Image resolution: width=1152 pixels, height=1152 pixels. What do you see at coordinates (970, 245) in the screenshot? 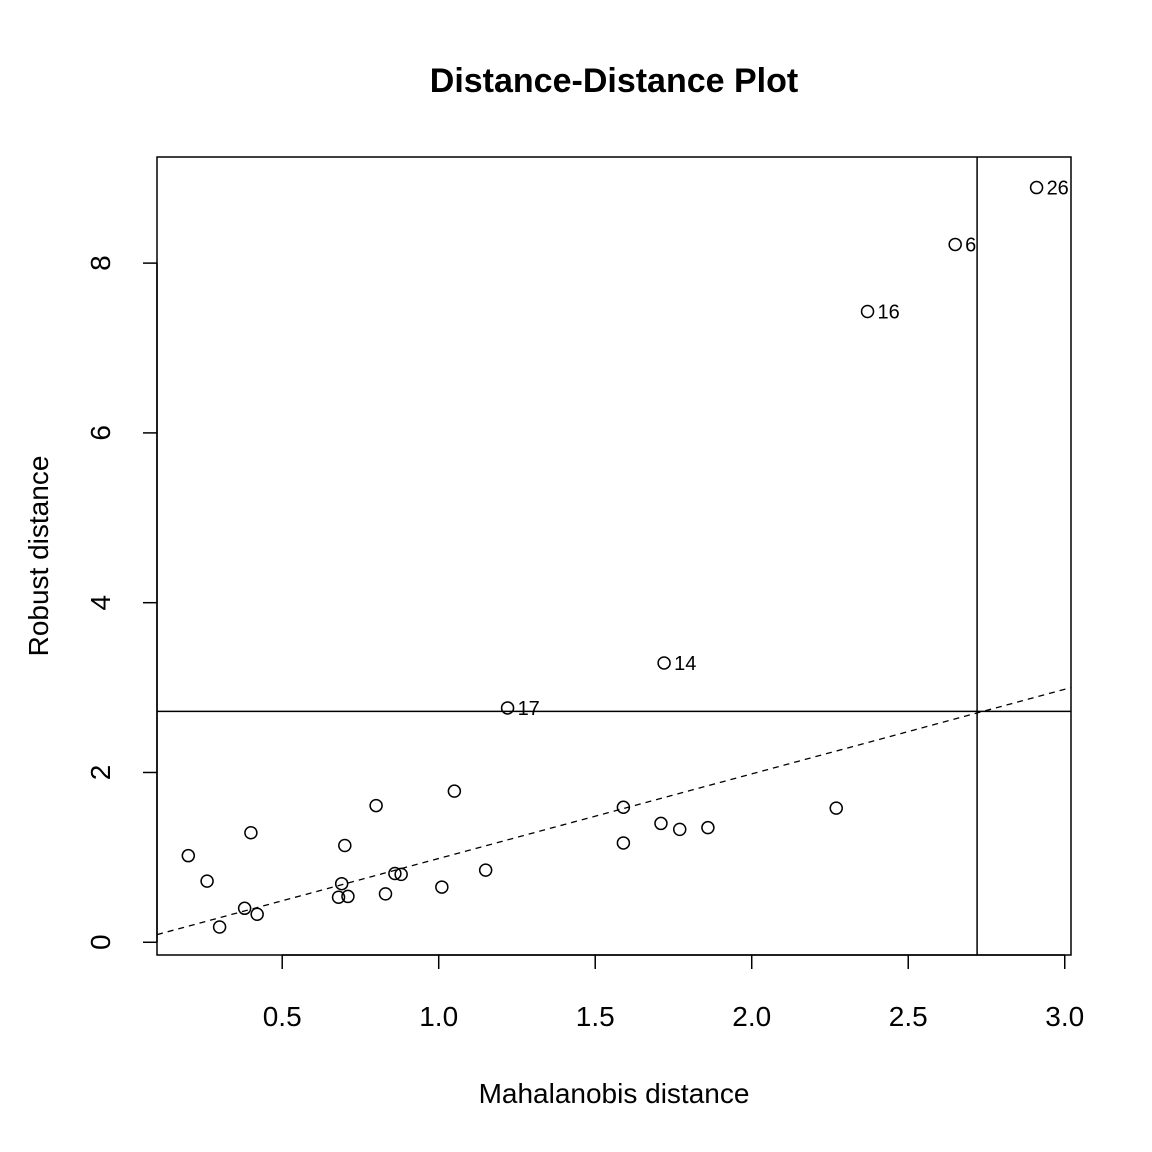
I see `point-label: 6` at bounding box center [970, 245].